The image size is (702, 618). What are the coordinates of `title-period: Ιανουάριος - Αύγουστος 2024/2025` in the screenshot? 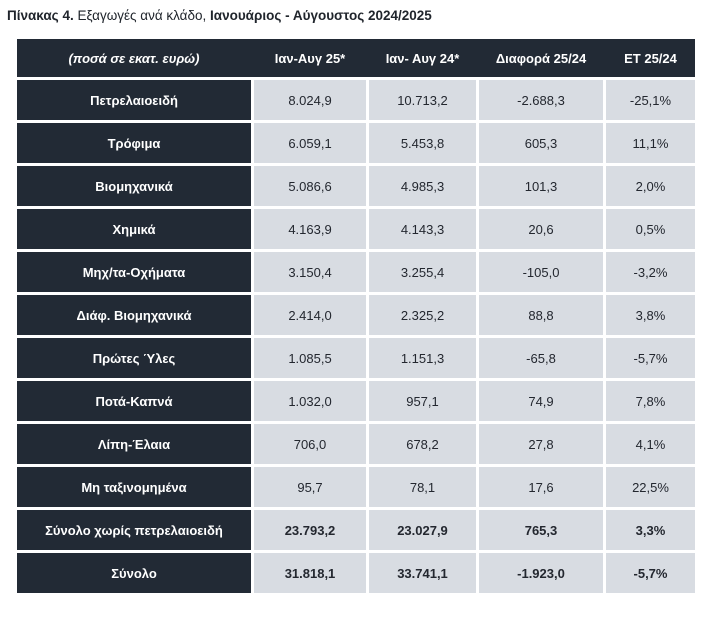 It's located at (321, 15).